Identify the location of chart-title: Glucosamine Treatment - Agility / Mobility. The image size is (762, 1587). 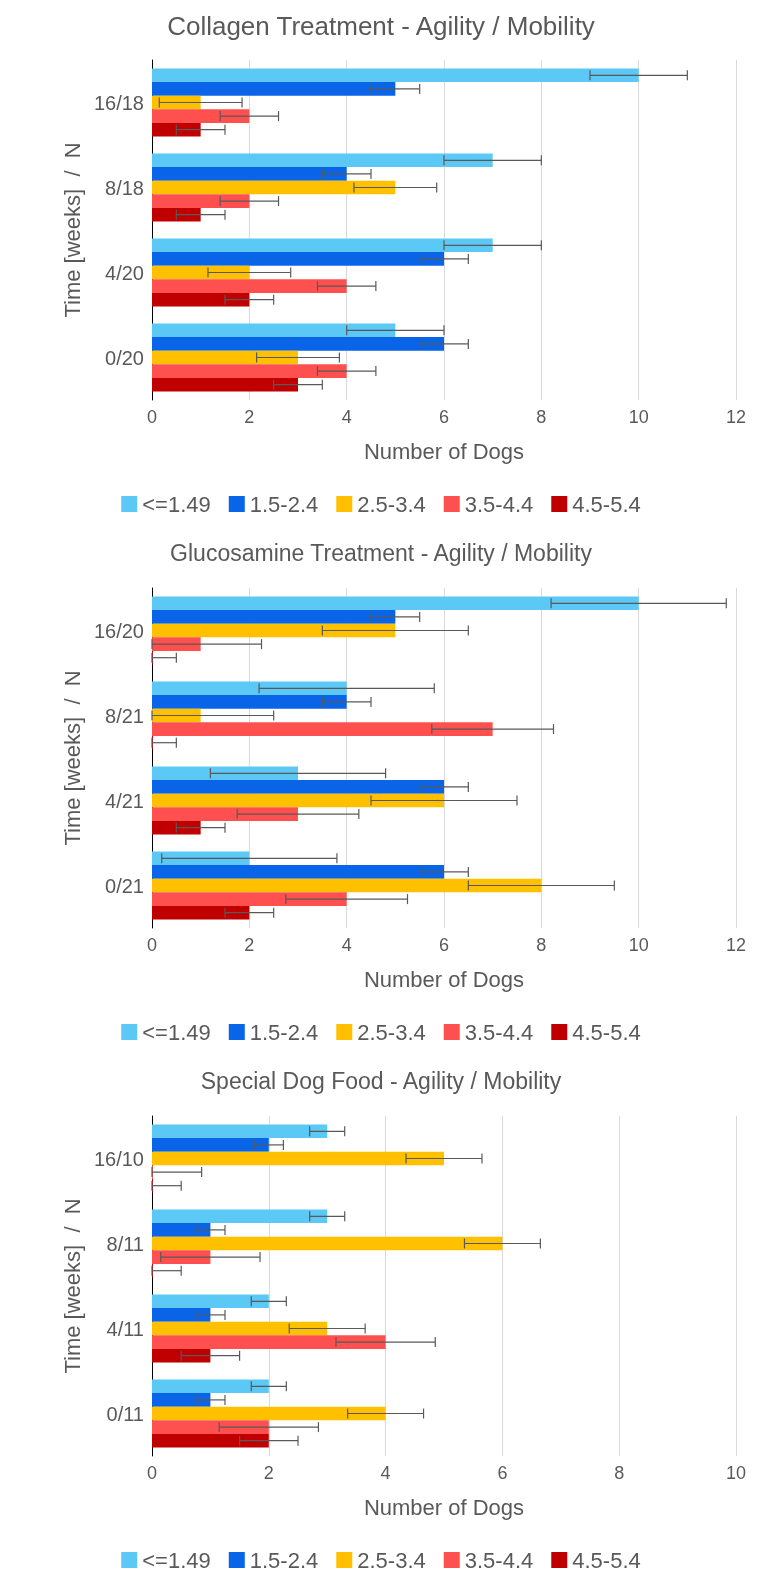
(381, 552).